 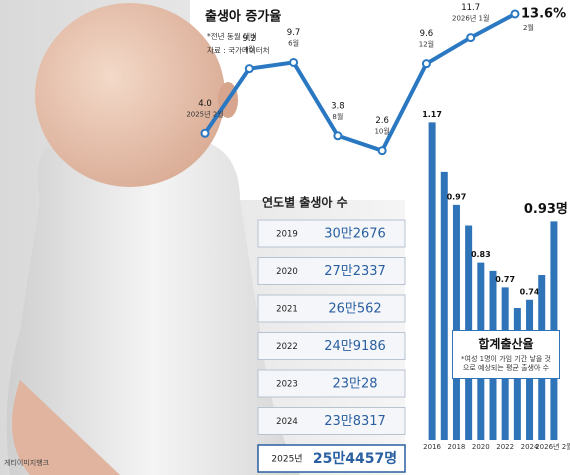 What do you see at coordinates (470, 18) in the screenshot?
I see `x-label: 2026년 1월` at bounding box center [470, 18].